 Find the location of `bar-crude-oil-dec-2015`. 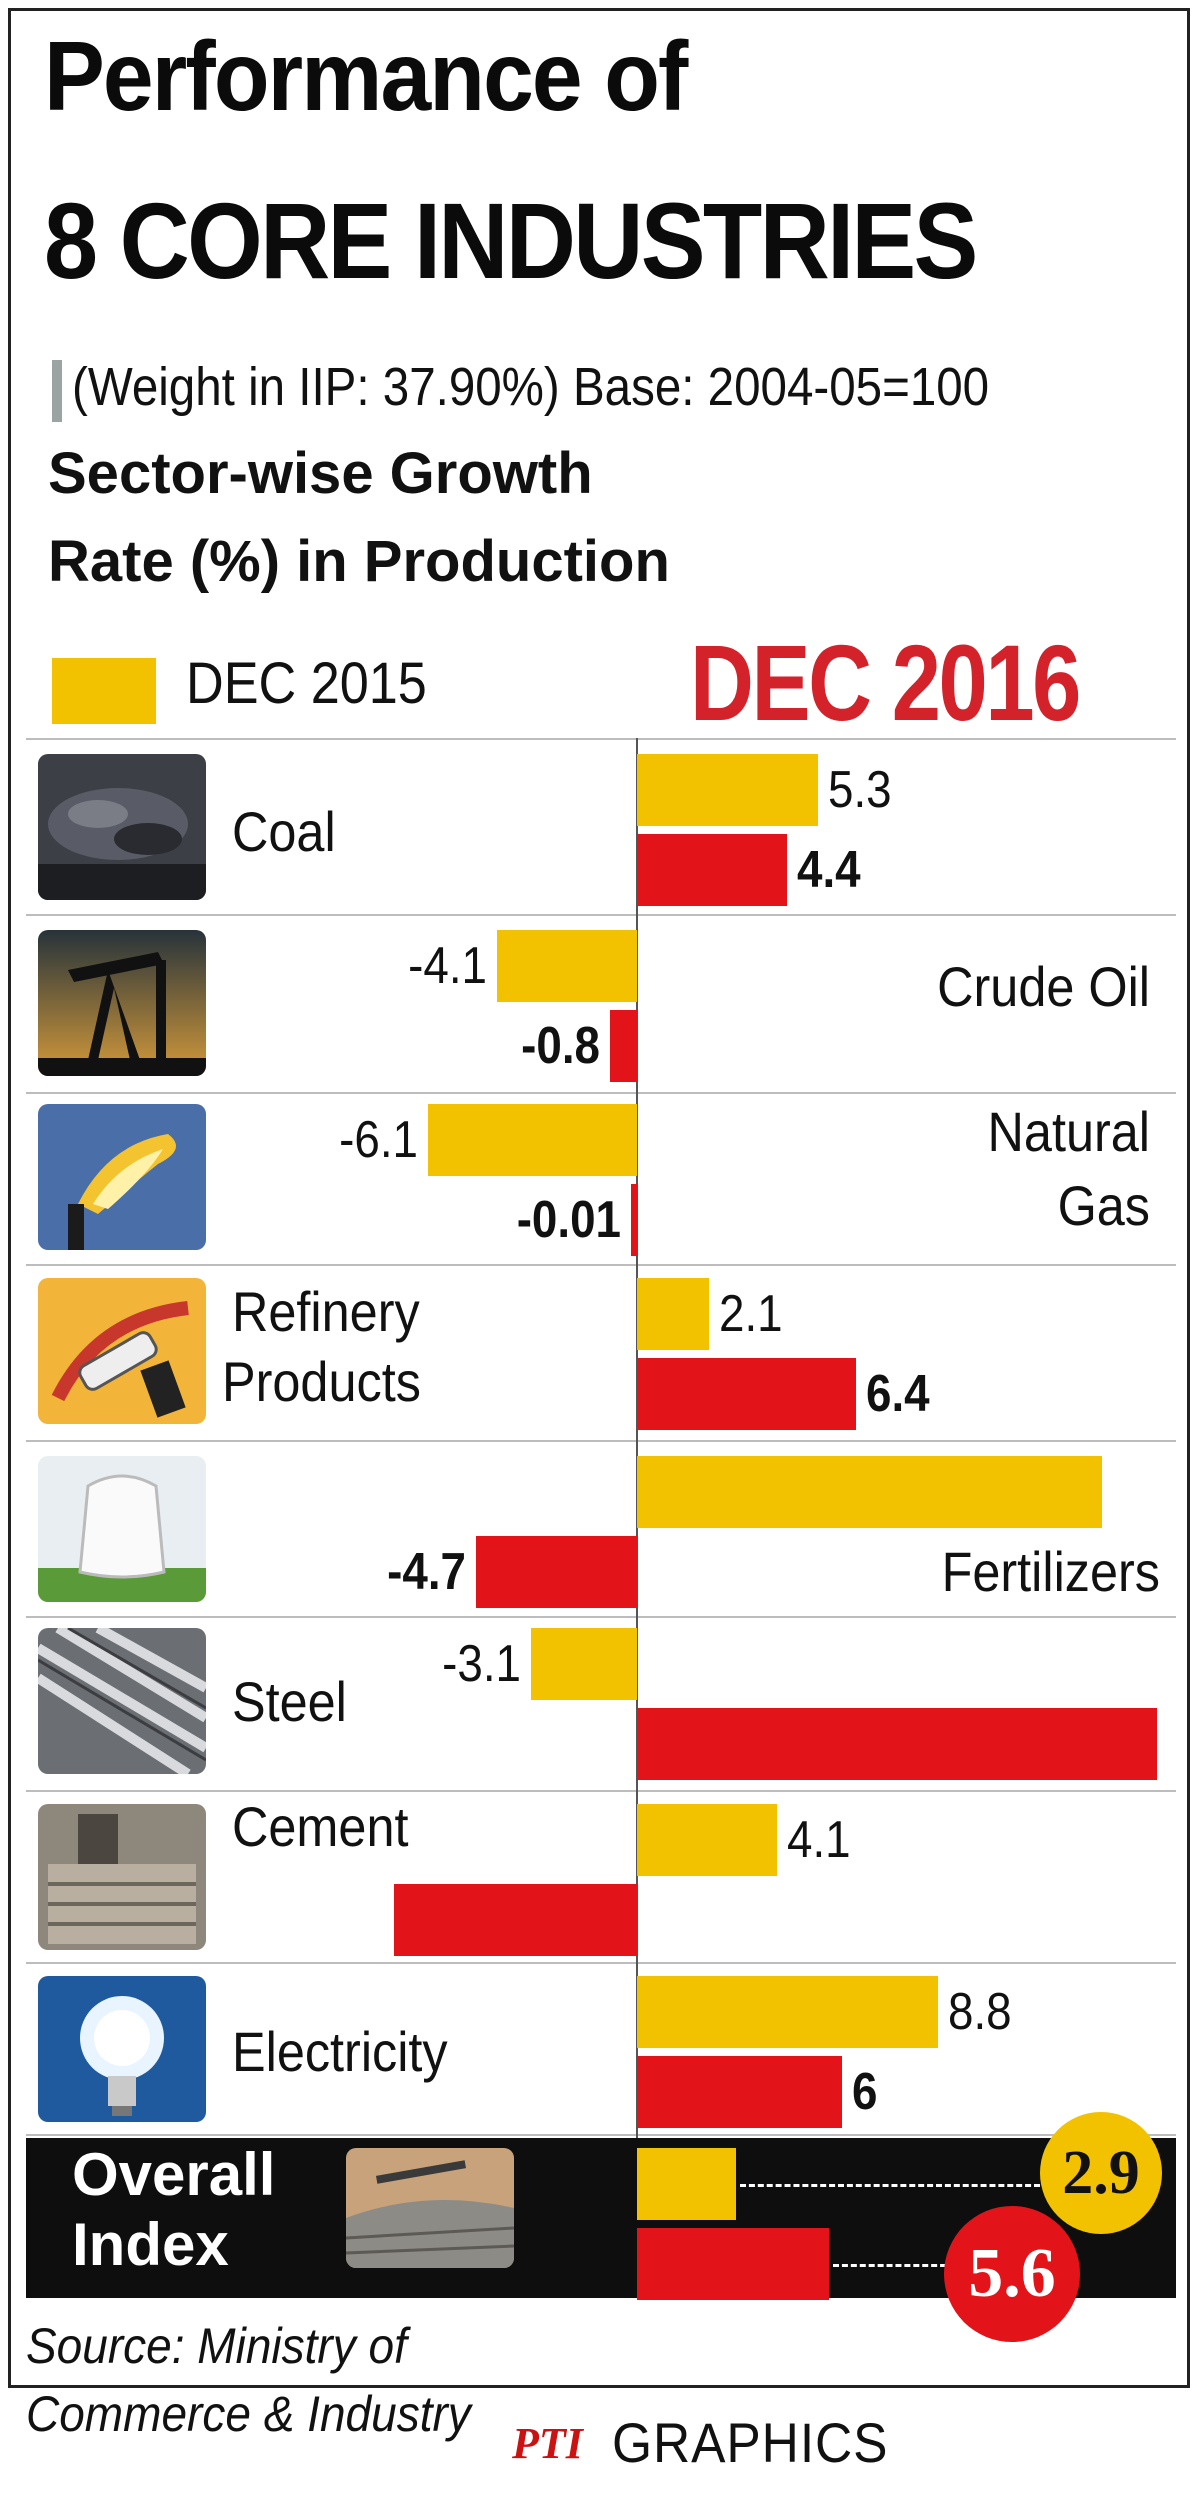

bar-crude-oil-dec-2015 is located at coordinates (566, 966).